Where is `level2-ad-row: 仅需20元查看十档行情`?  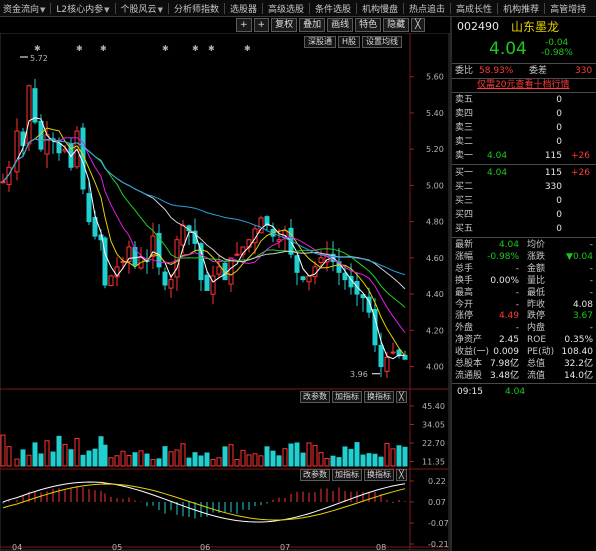 level2-ad-row: 仅需20元查看十档行情 is located at coordinates (525, 85).